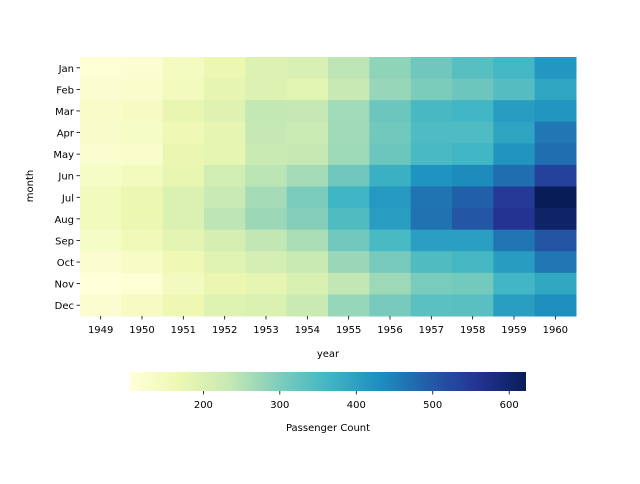 The width and height of the screenshot is (640, 484). I want to click on x-tick-label: 1956, so click(389, 330).